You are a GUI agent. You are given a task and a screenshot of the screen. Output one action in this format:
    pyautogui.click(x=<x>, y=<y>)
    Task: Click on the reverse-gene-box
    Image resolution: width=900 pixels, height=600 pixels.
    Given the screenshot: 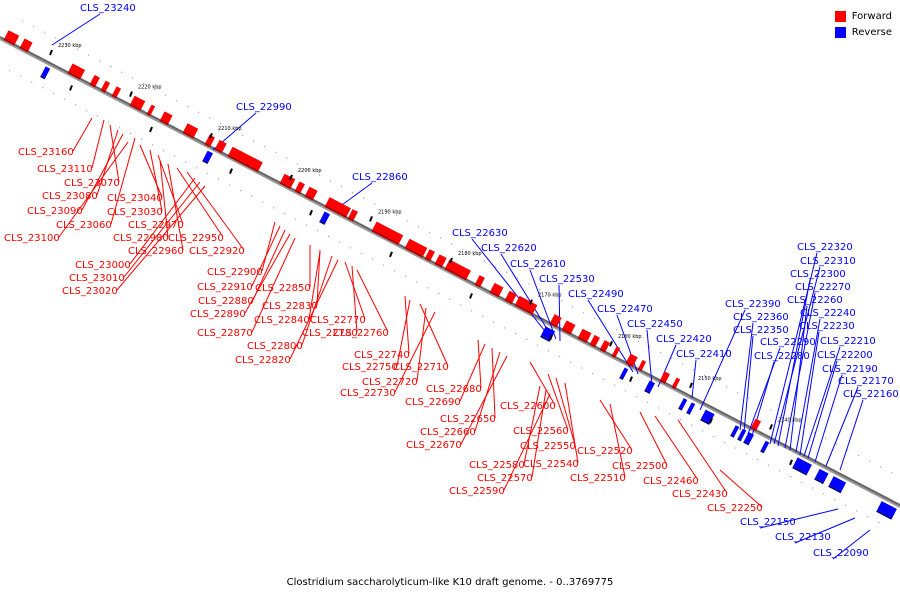 What is the action you would take?
    pyautogui.click(x=550, y=334)
    